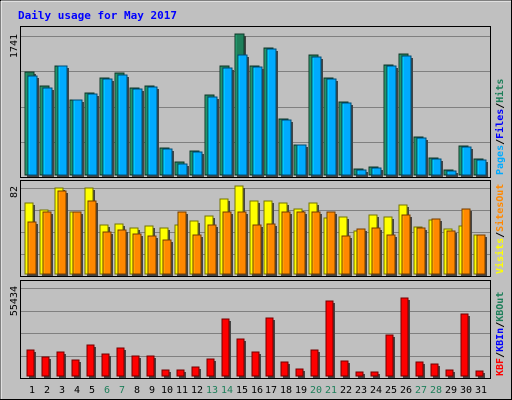  I want to click on y-max-label: 82, so click(14, 192).